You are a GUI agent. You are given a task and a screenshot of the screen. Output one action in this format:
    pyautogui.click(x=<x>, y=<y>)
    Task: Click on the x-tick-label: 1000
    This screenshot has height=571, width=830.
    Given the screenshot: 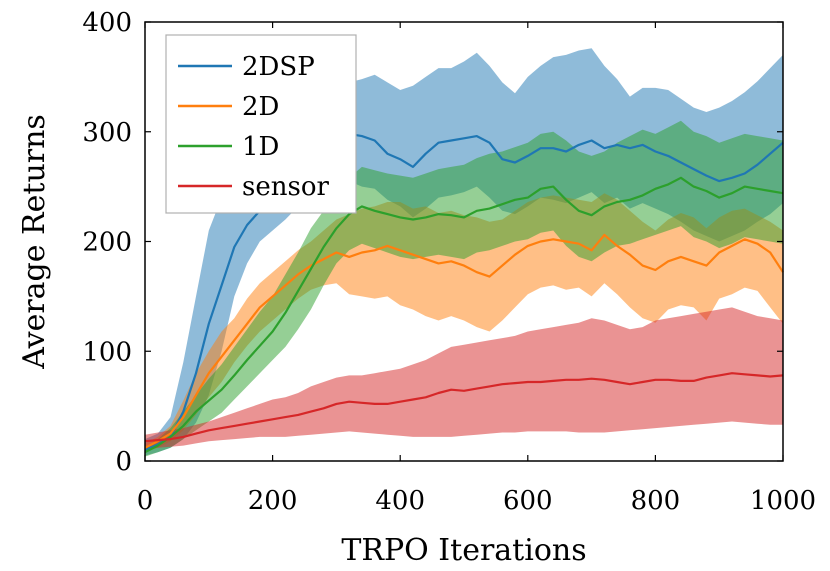 What is the action you would take?
    pyautogui.click(x=783, y=501)
    